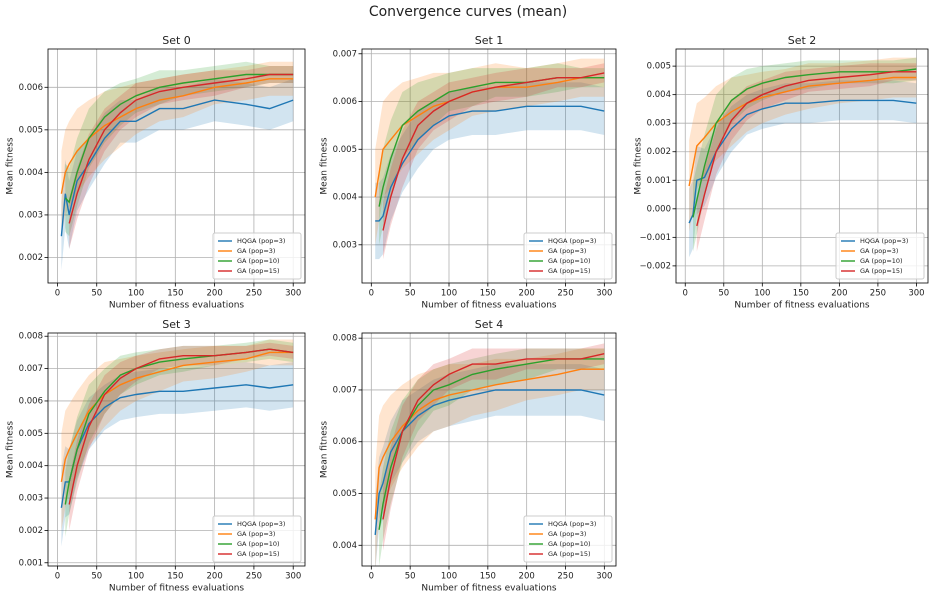 This screenshot has width=936, height=597. I want to click on y-tick-label: 0.000, so click(659, 209).